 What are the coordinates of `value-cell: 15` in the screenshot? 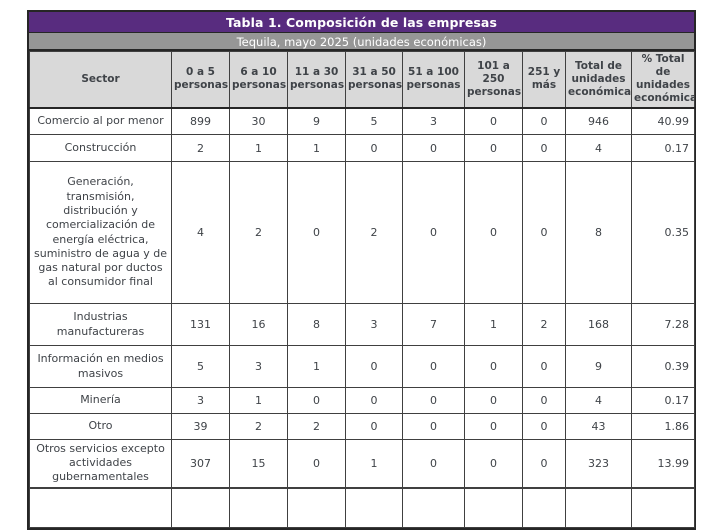 It's located at (258, 463).